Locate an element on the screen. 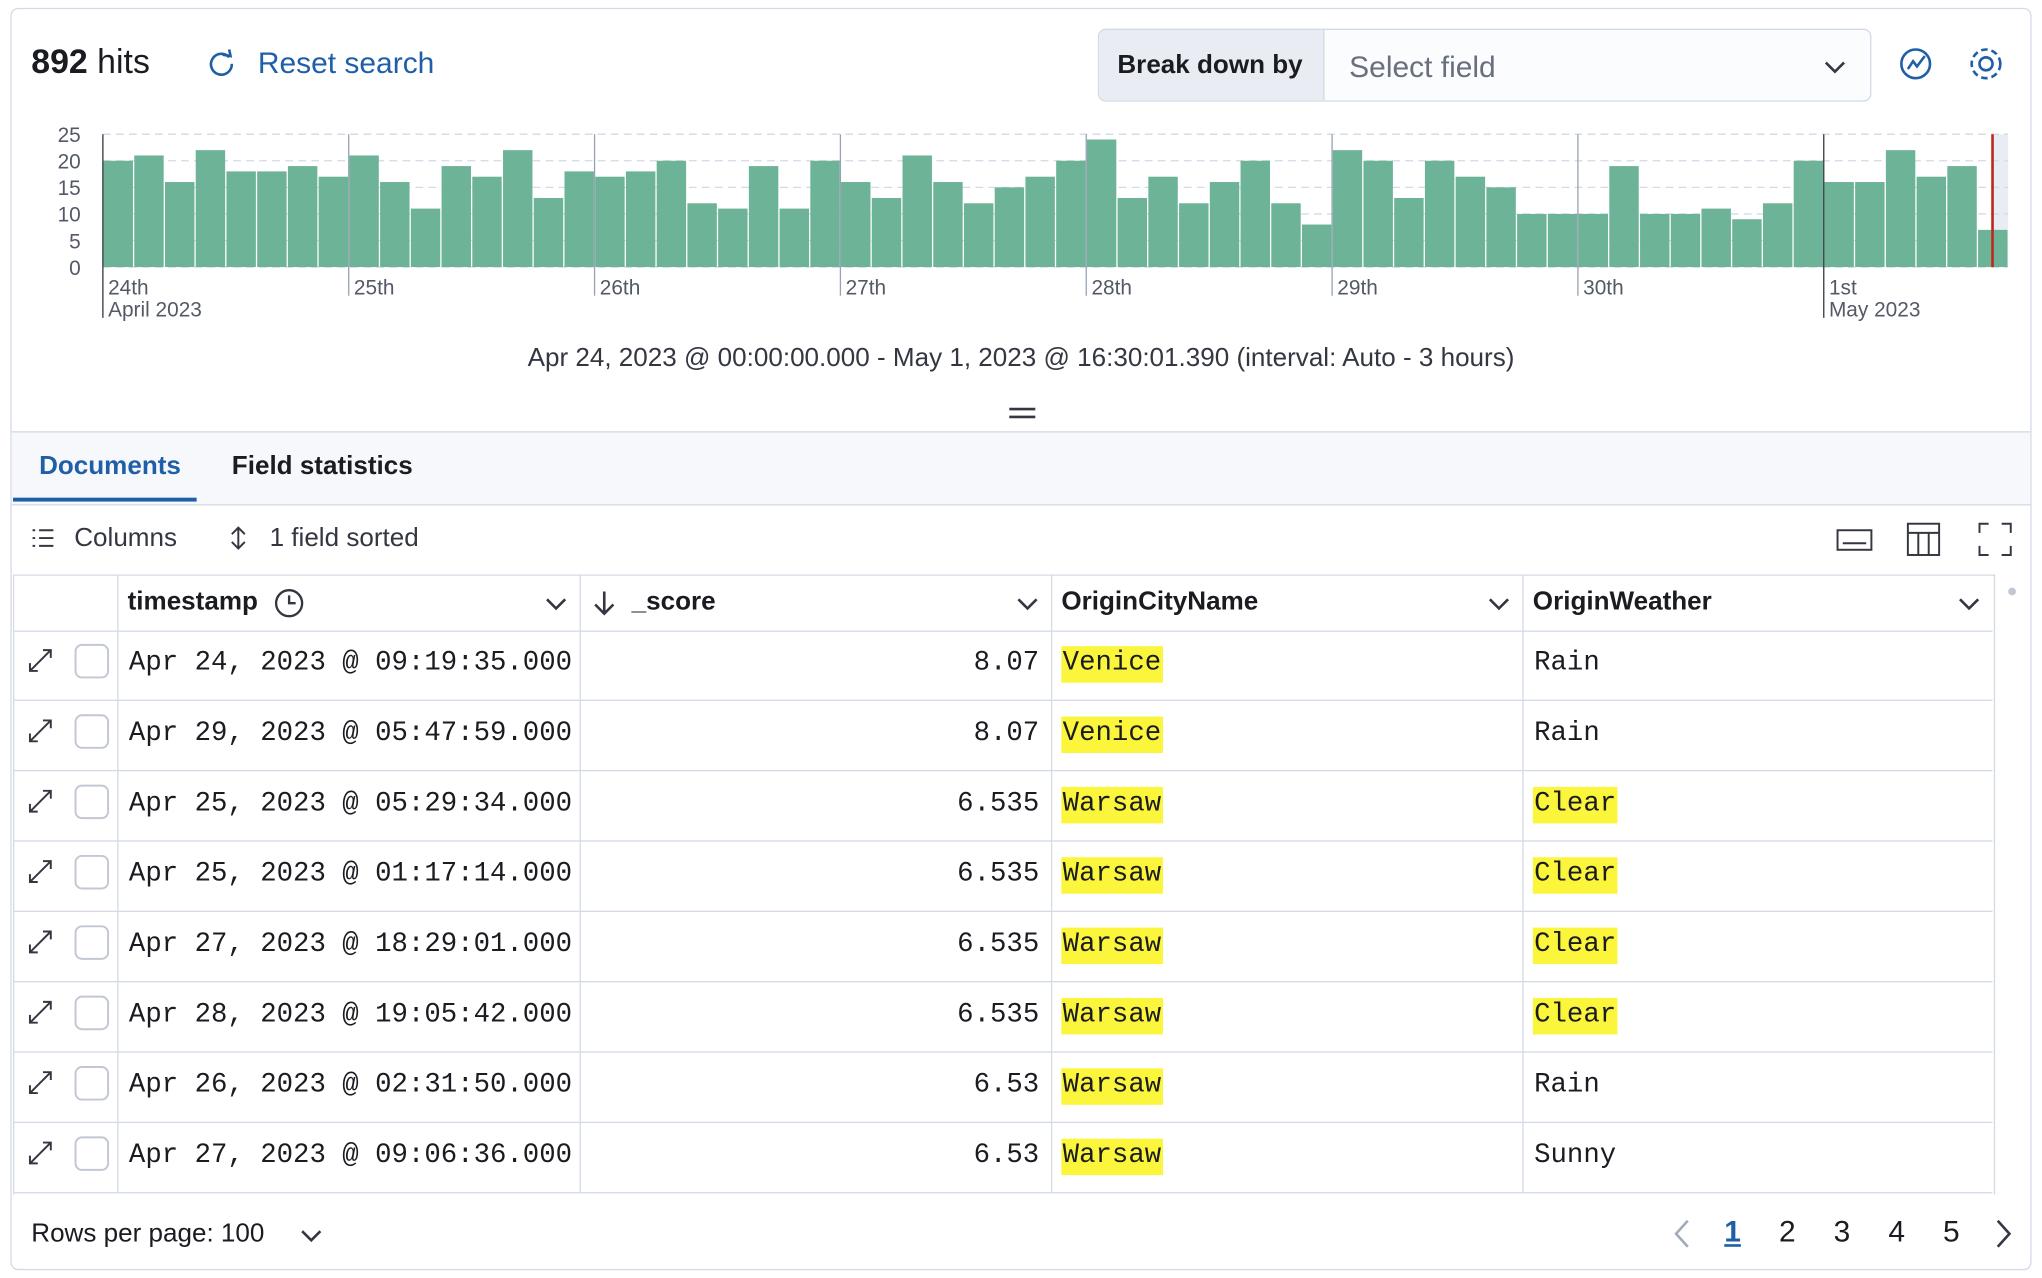 The image size is (2042, 1278). table-cell: Apr 27, 2023 @ 18:29:01.000 is located at coordinates (350, 945).